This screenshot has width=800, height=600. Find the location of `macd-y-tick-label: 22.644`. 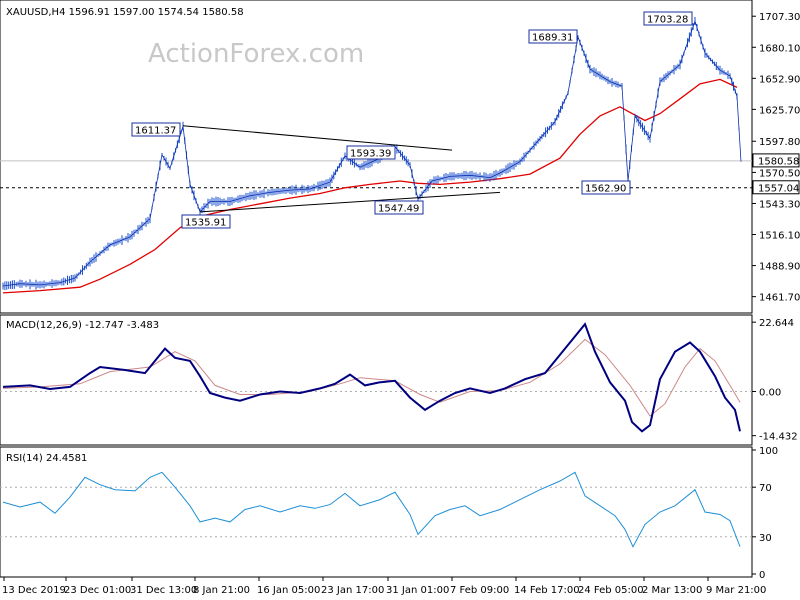

macd-y-tick-label: 22.644 is located at coordinates (776, 323).